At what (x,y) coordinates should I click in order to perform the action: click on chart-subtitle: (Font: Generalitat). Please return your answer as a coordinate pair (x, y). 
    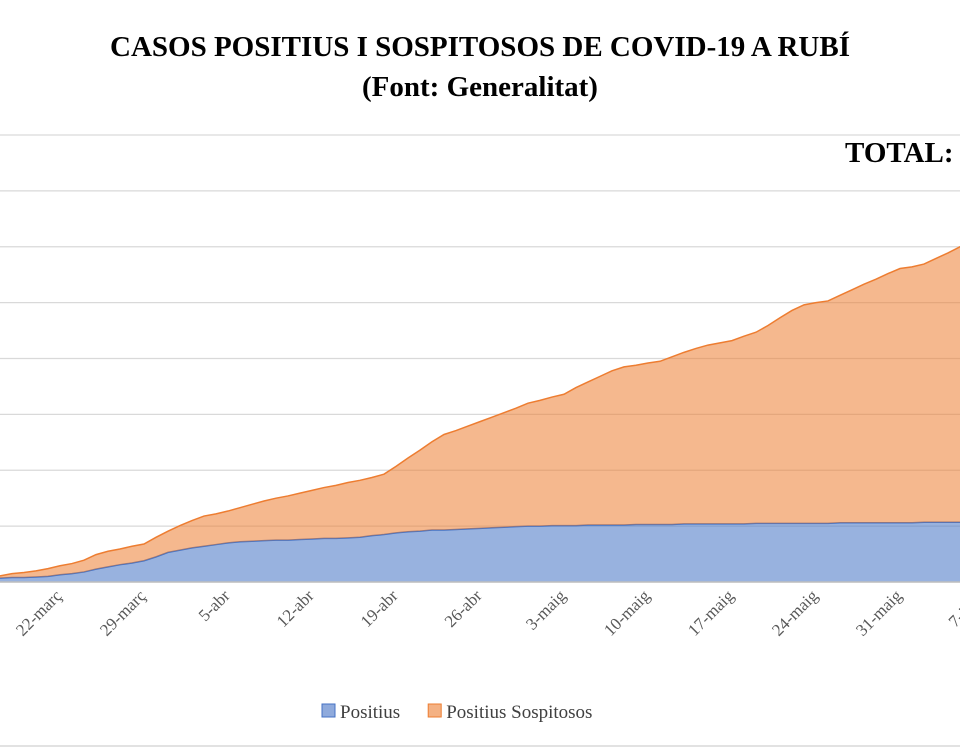
    Looking at the image, I should click on (480, 87).